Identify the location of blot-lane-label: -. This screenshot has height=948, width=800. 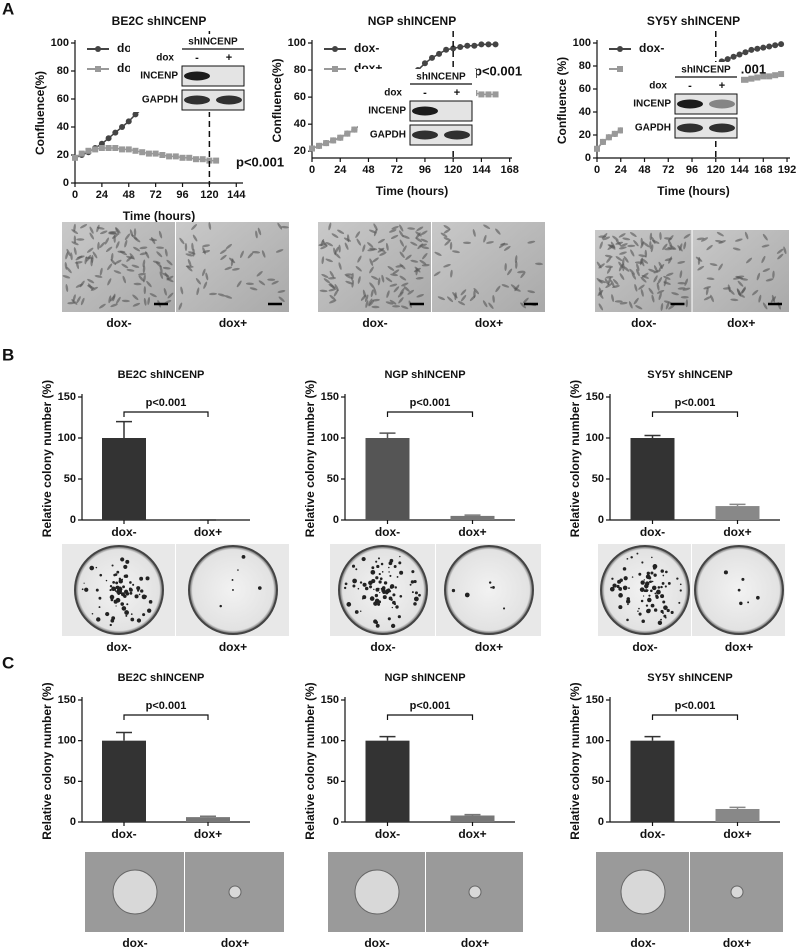
(197, 58).